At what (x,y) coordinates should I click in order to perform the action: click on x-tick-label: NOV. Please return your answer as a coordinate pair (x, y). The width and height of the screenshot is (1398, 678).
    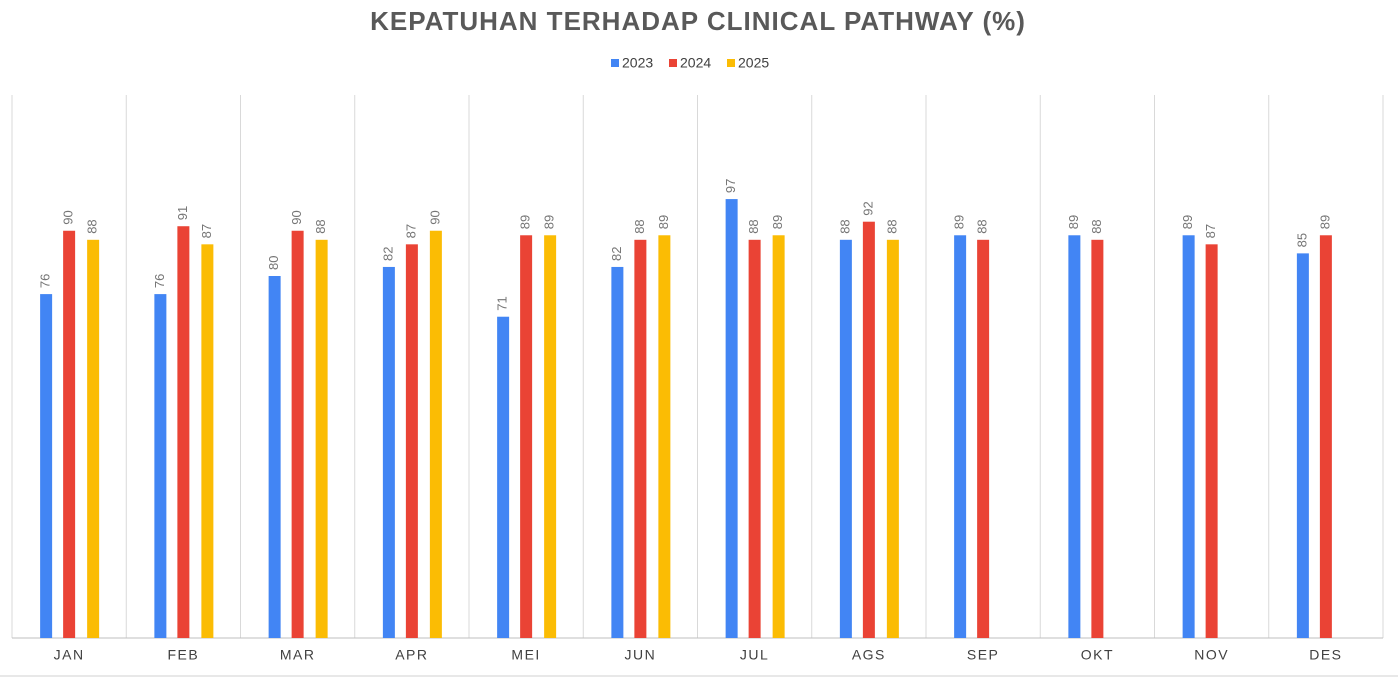
    Looking at the image, I should click on (1211, 655).